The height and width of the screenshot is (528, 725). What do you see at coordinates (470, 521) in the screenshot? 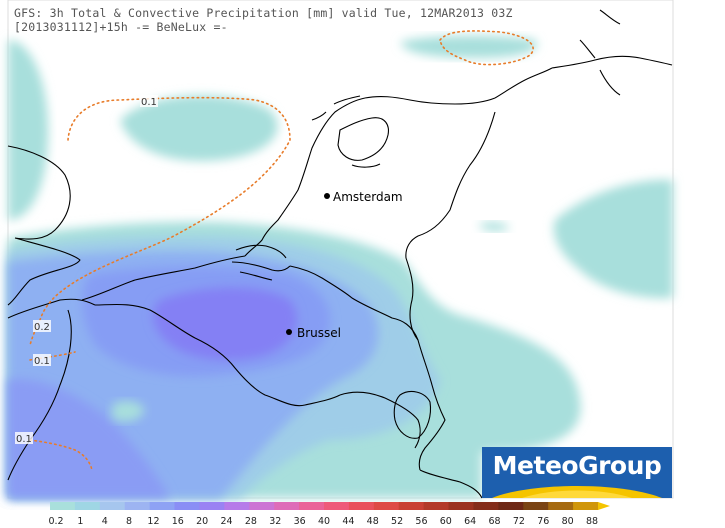
I see `legend-tick-label: 64` at bounding box center [470, 521].